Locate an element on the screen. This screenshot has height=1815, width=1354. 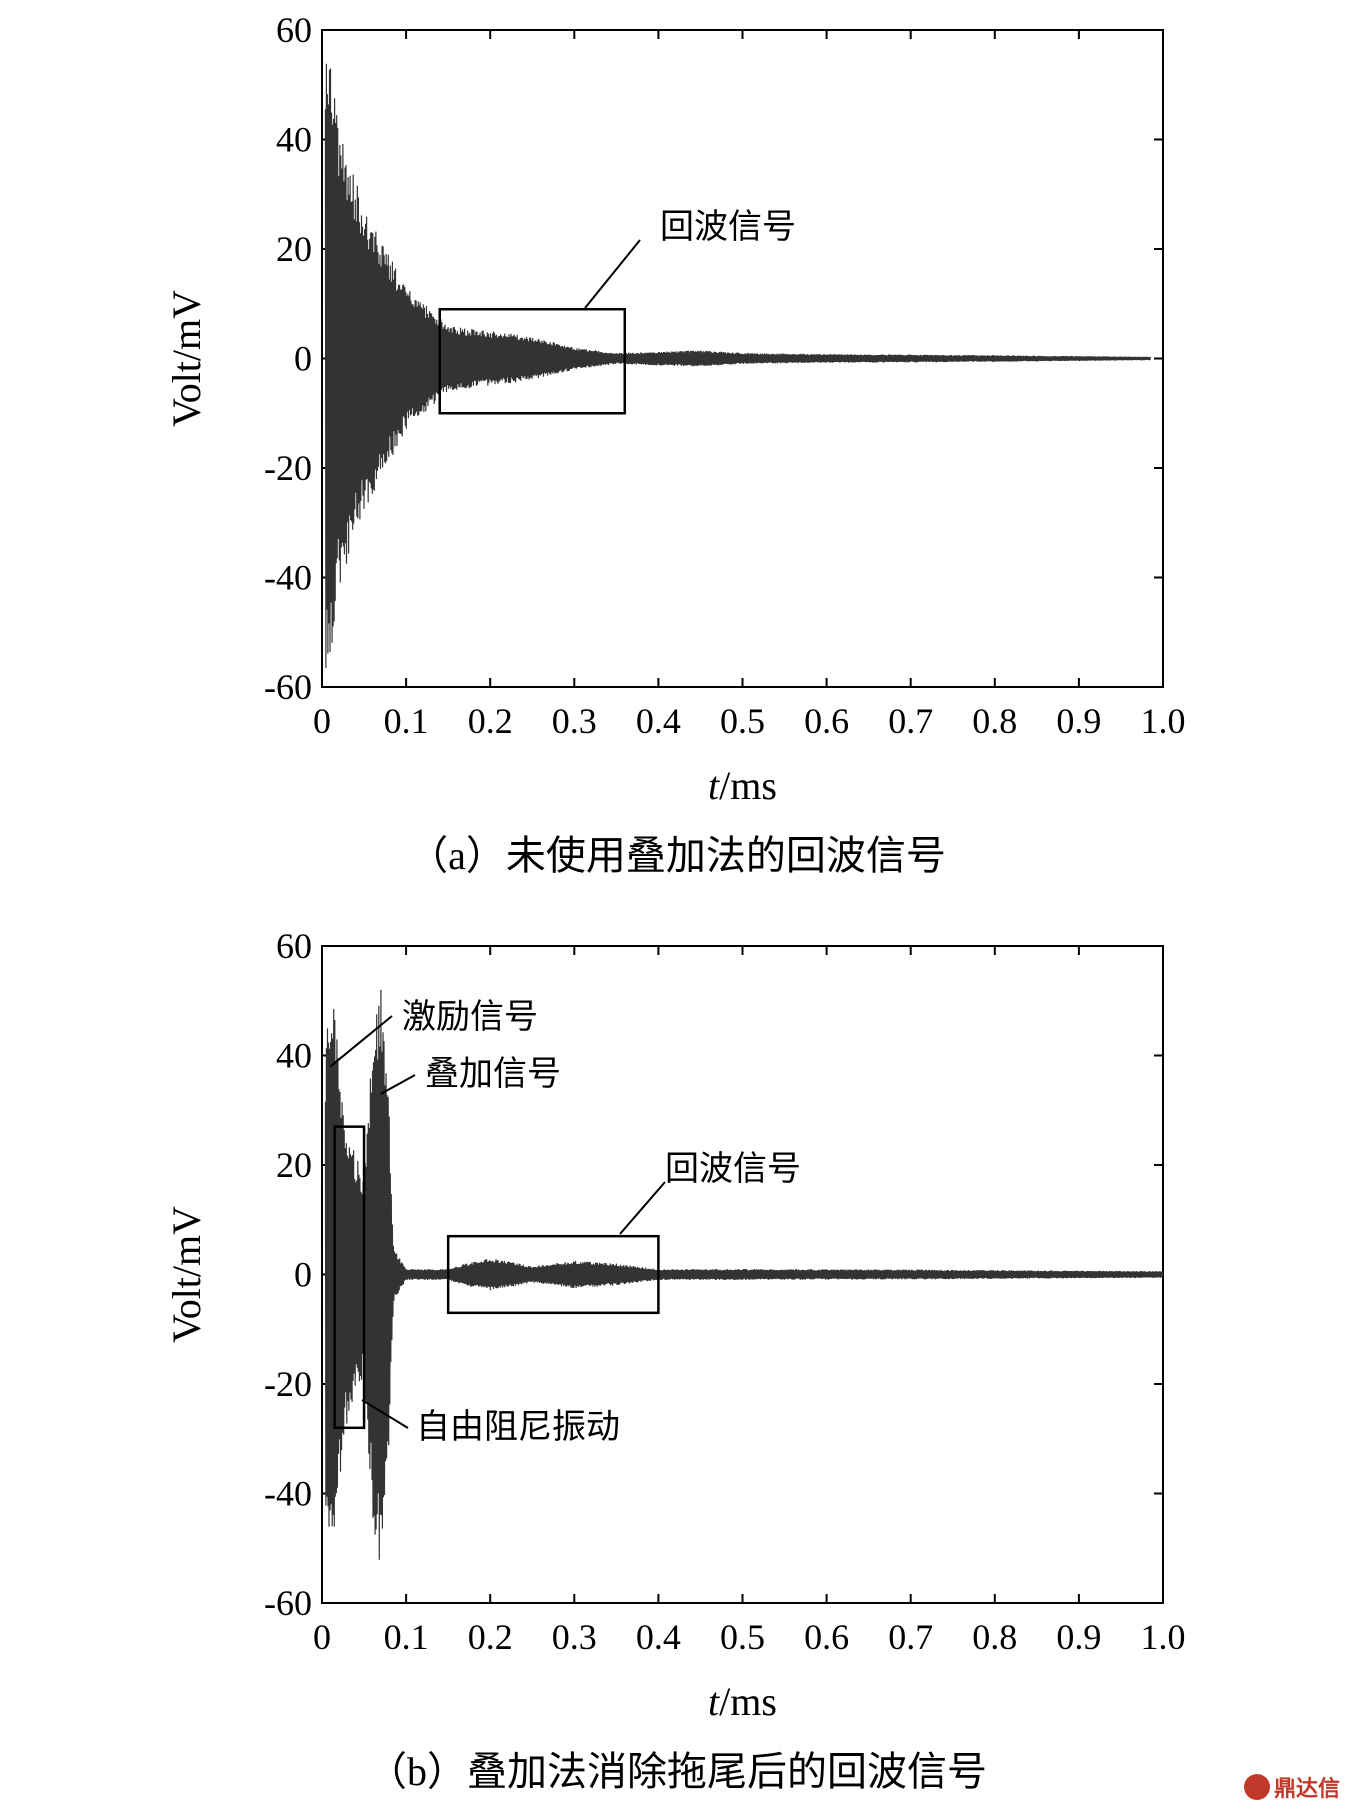
watermark: 鼎达信 is located at coordinates (1291, 1787).